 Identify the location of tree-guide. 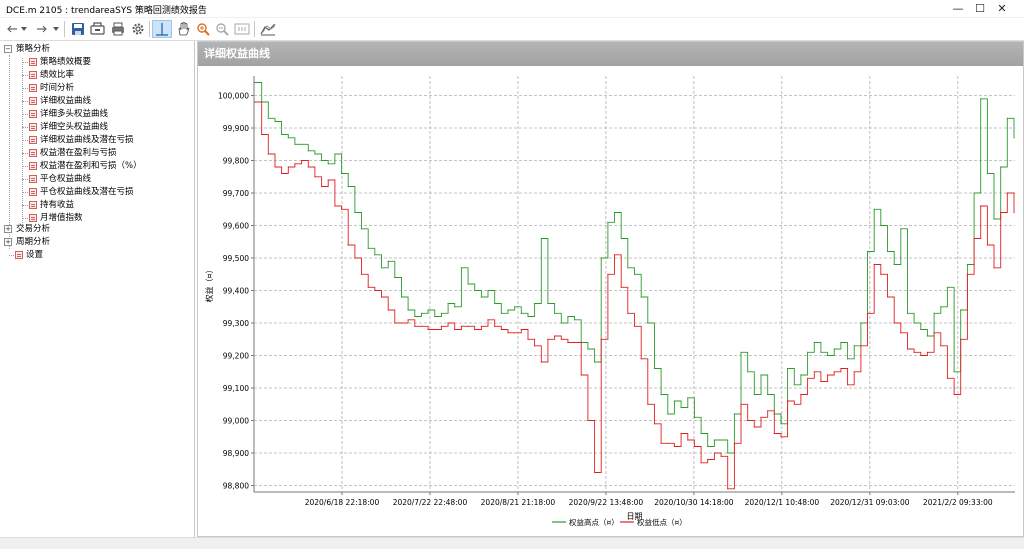
(9, 152).